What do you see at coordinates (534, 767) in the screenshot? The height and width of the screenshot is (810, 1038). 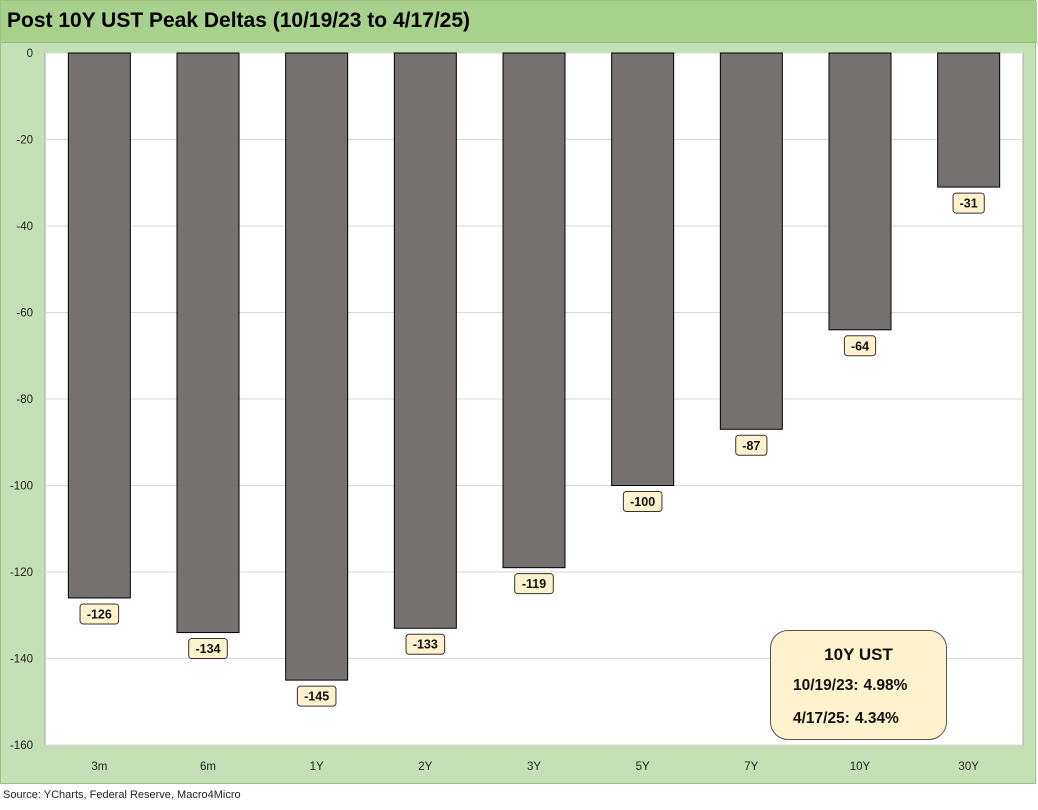 I see `x-tick-label: 3Y` at bounding box center [534, 767].